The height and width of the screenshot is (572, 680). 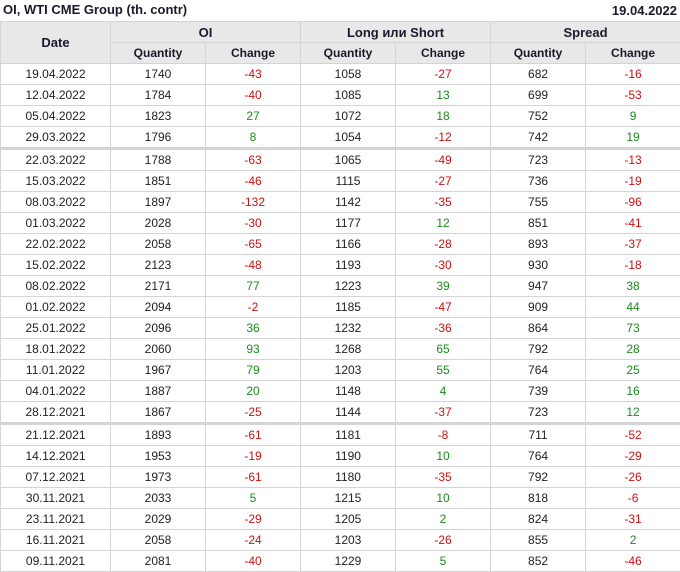 I want to click on cell-date: 05.04.2022, so click(x=56, y=116).